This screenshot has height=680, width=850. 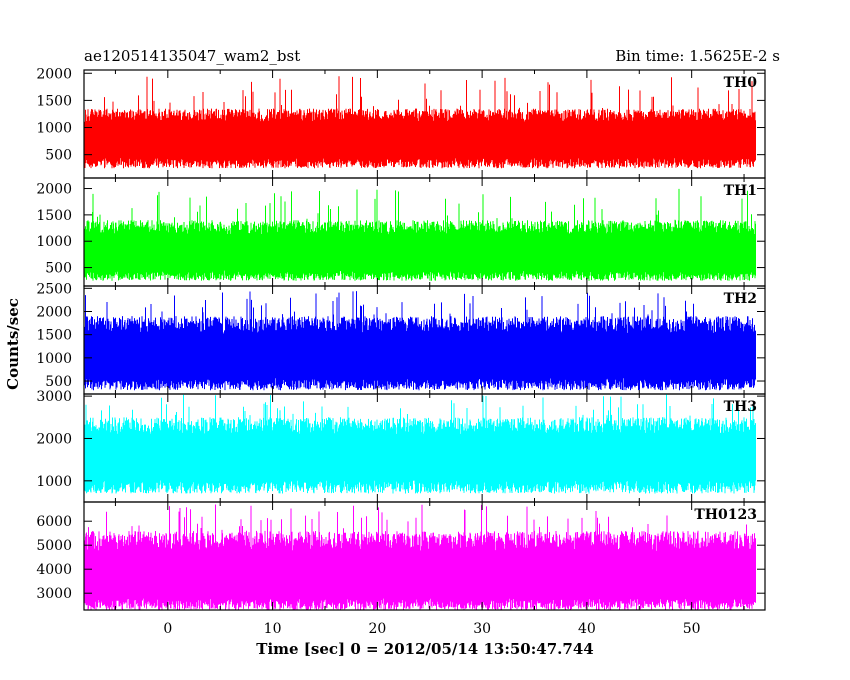 What do you see at coordinates (420, 444) in the screenshot?
I see `data-trace-th3` at bounding box center [420, 444].